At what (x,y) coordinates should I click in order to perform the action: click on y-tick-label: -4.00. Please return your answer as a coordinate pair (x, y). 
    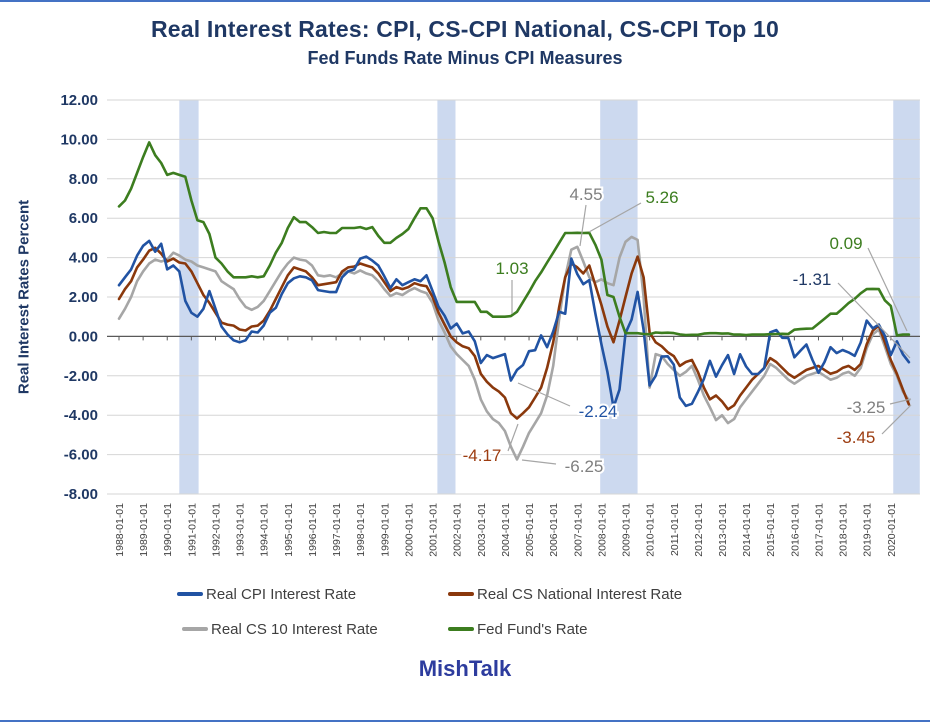
    Looking at the image, I should click on (81, 415).